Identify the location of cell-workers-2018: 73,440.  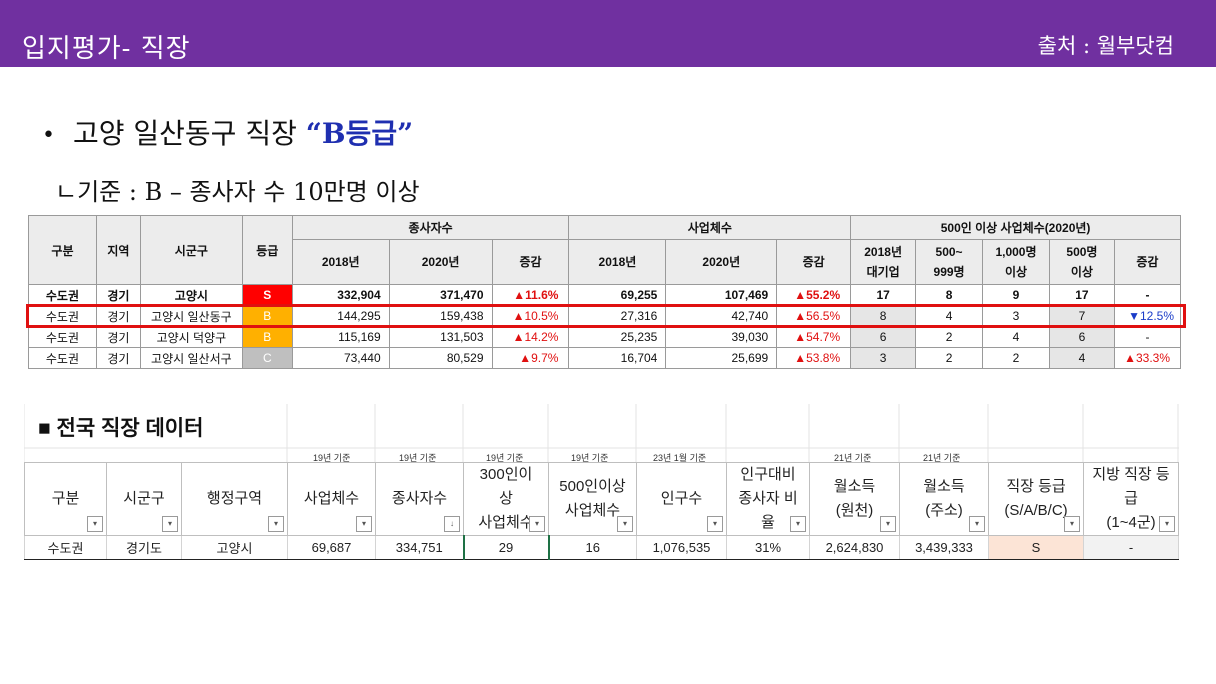
(340, 358).